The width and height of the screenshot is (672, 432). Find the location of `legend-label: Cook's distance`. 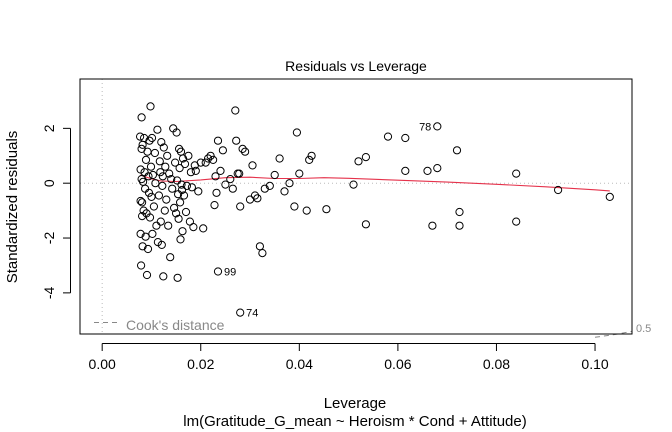

legend-label: Cook's distance is located at coordinates (175, 325).